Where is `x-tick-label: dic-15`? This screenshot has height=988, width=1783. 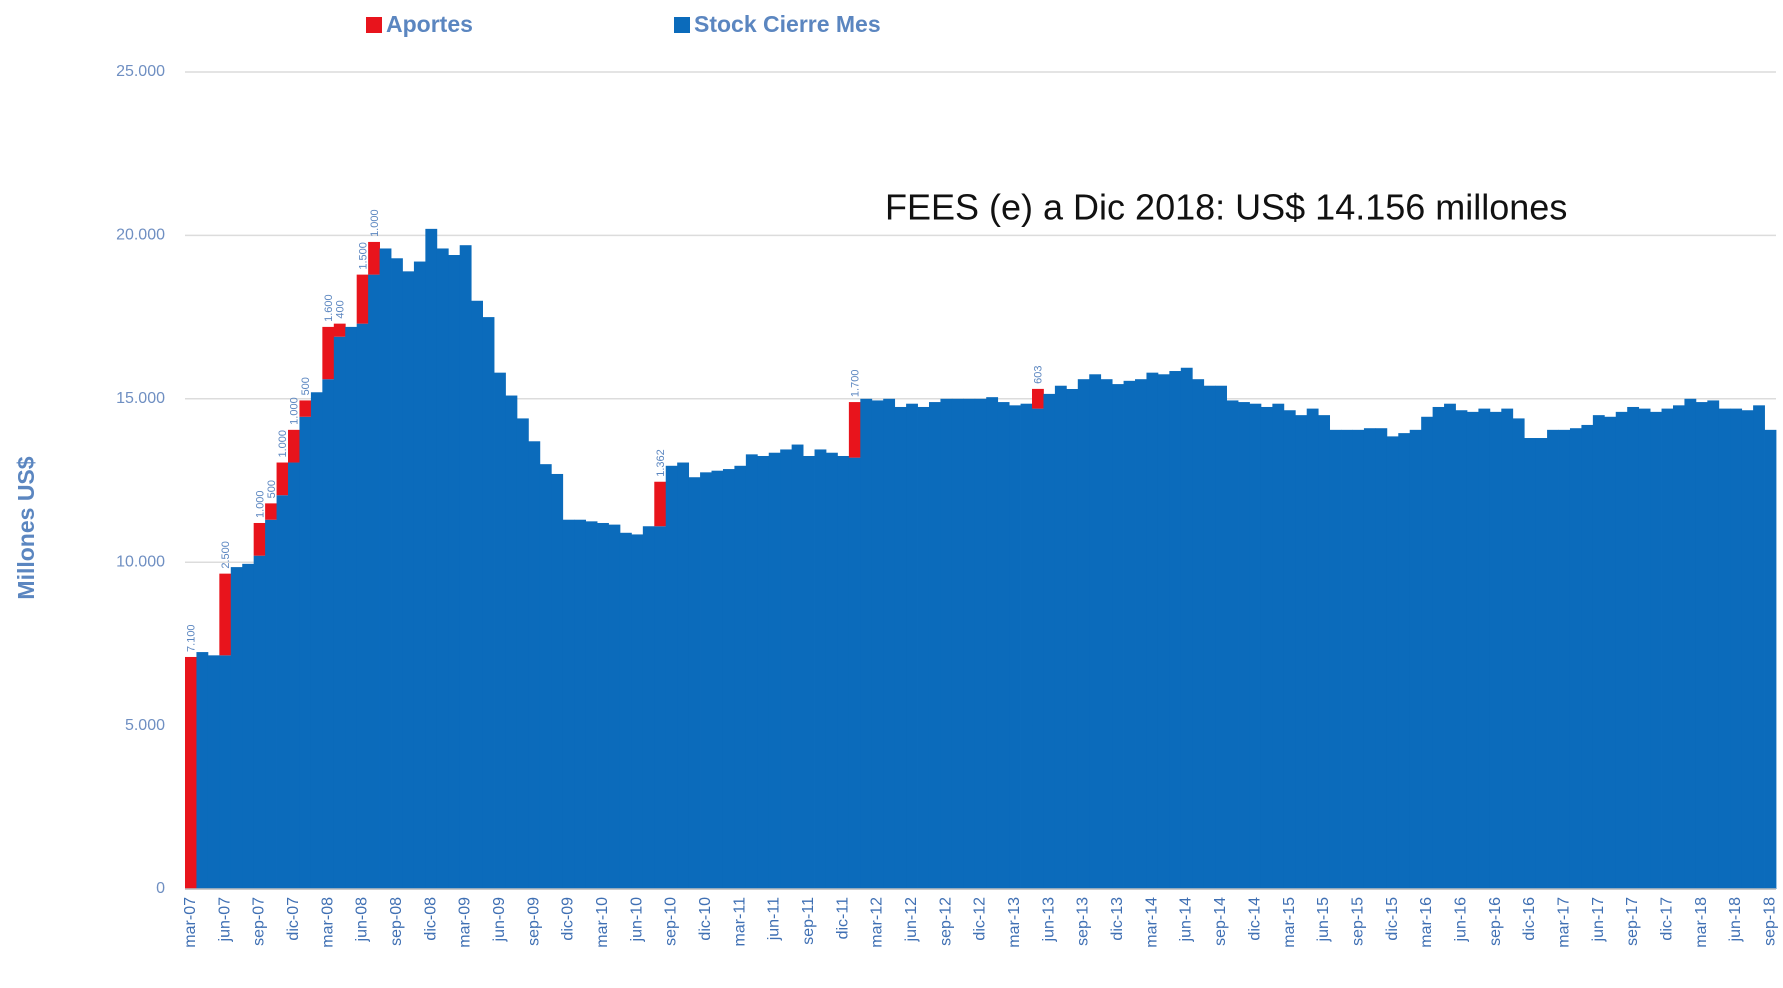
x-tick-label: dic-15 is located at coordinates (1392, 919).